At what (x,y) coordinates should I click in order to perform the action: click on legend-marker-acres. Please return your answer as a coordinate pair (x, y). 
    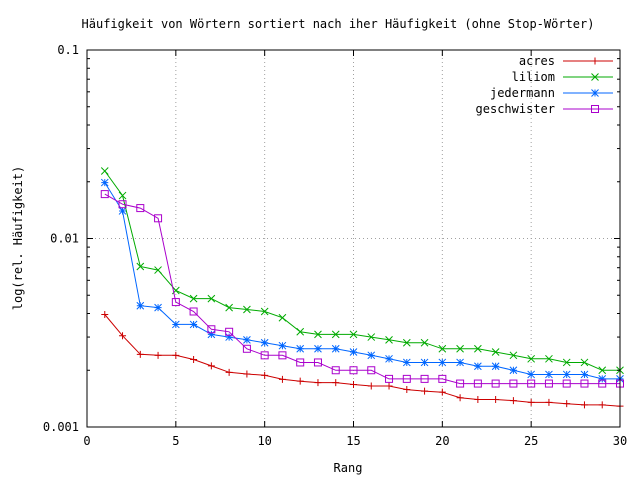
    Looking at the image, I should click on (595, 61).